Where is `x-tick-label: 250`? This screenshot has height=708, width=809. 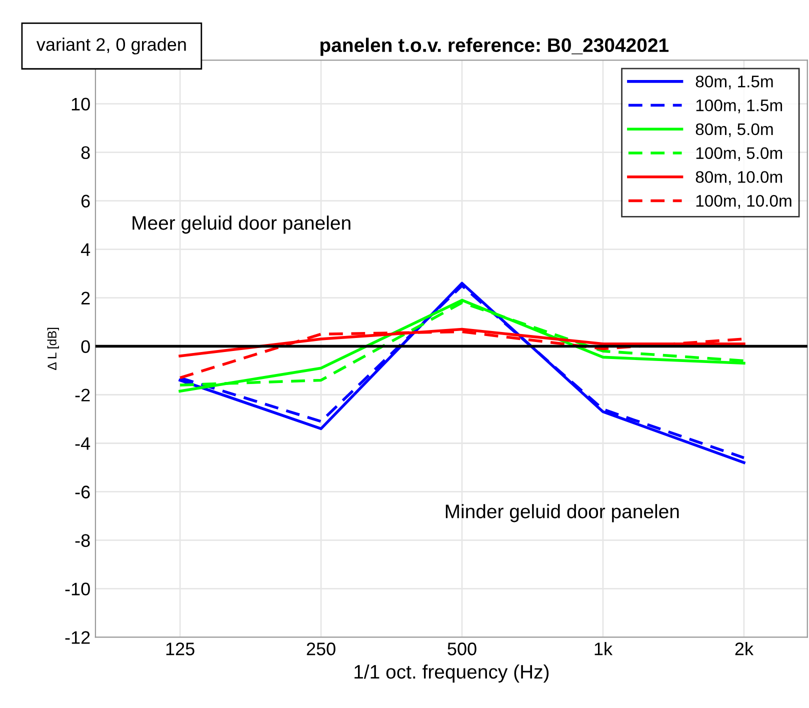
x-tick-label: 250 is located at coordinates (321, 649).